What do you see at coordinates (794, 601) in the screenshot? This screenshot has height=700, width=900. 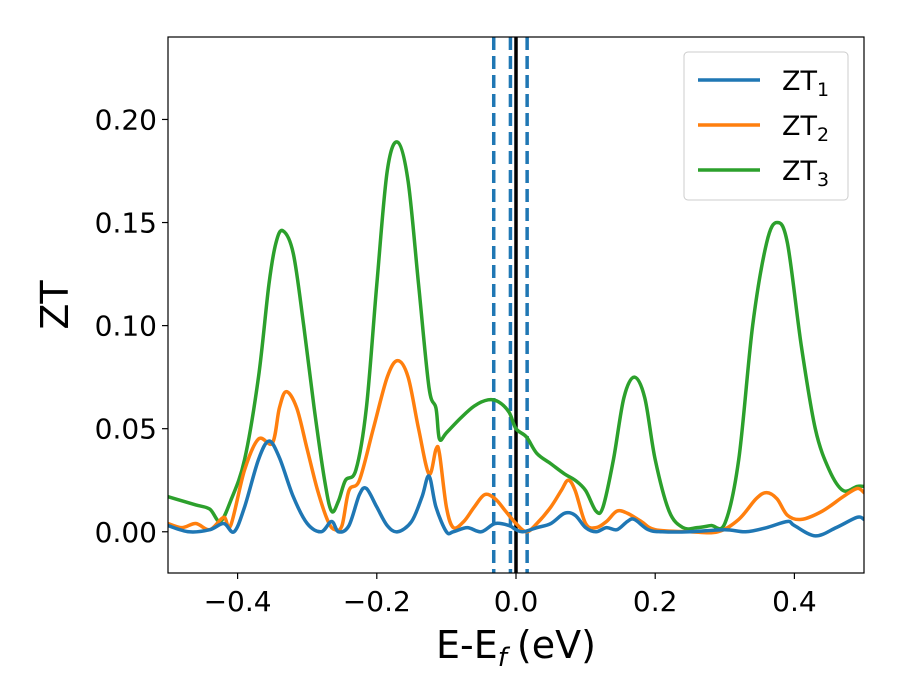 I see `x-tick-label: 0.4` at bounding box center [794, 601].